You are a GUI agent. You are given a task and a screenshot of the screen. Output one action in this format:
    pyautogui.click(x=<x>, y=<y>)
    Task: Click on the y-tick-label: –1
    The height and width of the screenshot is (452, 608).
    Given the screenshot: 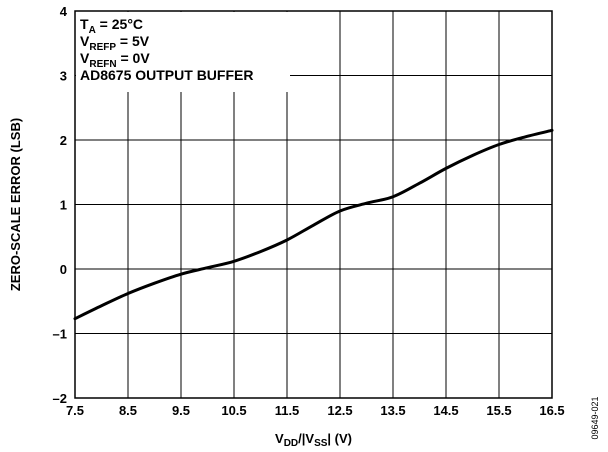 What is the action you would take?
    pyautogui.click(x=60, y=334)
    